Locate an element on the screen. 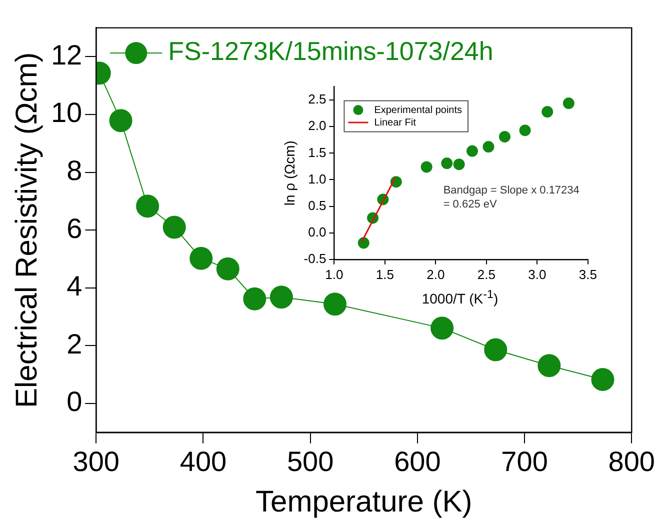 The height and width of the screenshot is (529, 664). y-tick-label: 1.5 is located at coordinates (317, 152).